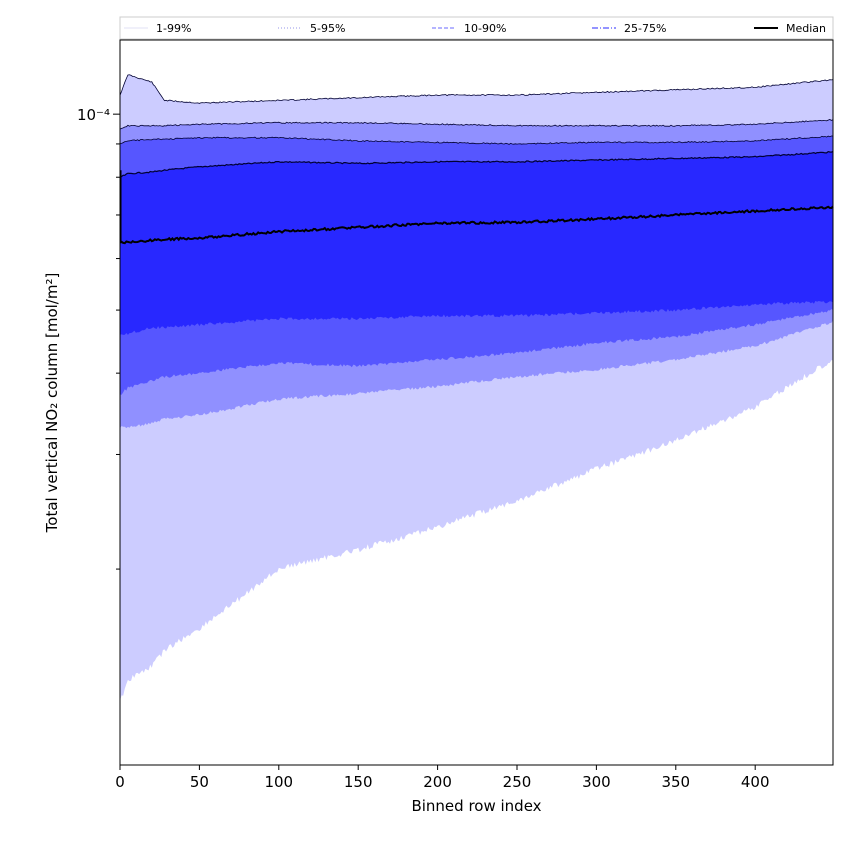 The width and height of the screenshot is (850, 850). I want to click on x-tick-label-150: 150, so click(358, 782).